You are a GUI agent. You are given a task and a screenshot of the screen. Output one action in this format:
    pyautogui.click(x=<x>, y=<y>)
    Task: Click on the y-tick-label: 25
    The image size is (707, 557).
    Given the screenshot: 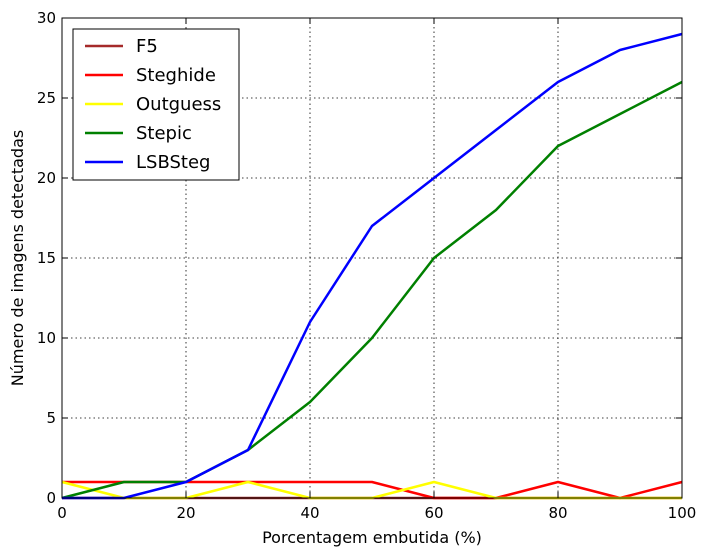 What is the action you would take?
    pyautogui.click(x=46, y=98)
    